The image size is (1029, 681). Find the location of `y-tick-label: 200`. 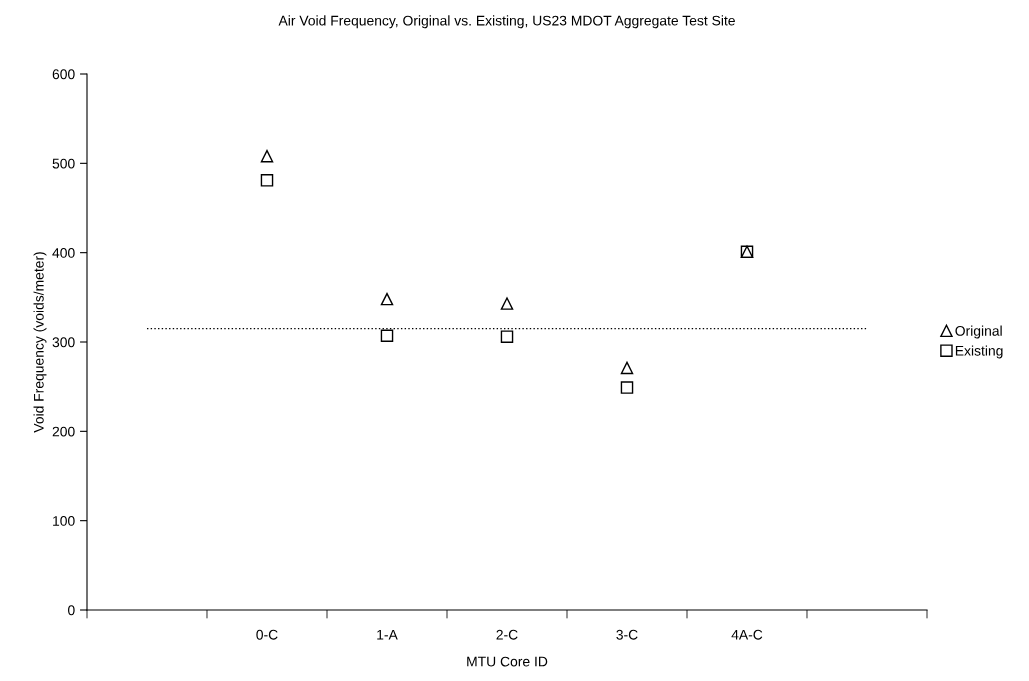

y-tick-label: 200 is located at coordinates (63, 431).